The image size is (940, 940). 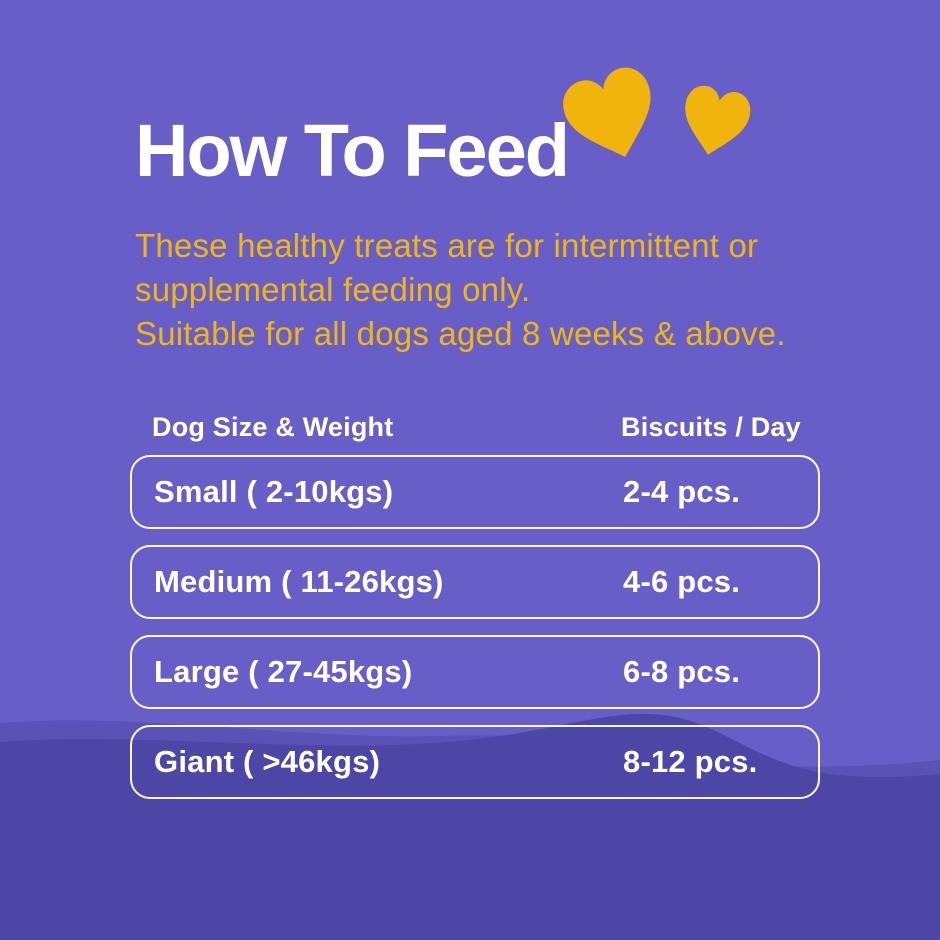 What do you see at coordinates (274, 491) in the screenshot?
I see `row-size-label: Small ( 2-10kgs)` at bounding box center [274, 491].